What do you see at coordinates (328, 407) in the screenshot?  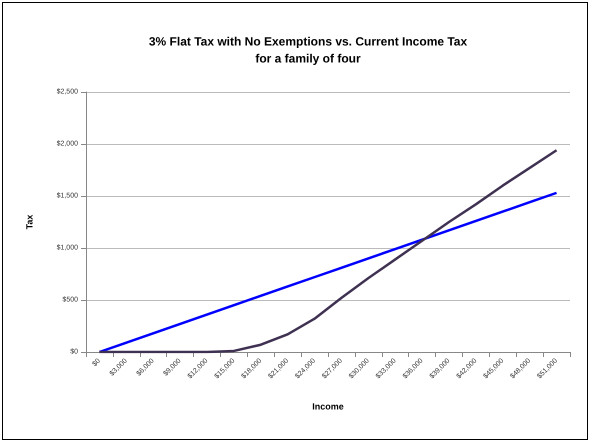 I see `x-axis-title: Income` at bounding box center [328, 407].